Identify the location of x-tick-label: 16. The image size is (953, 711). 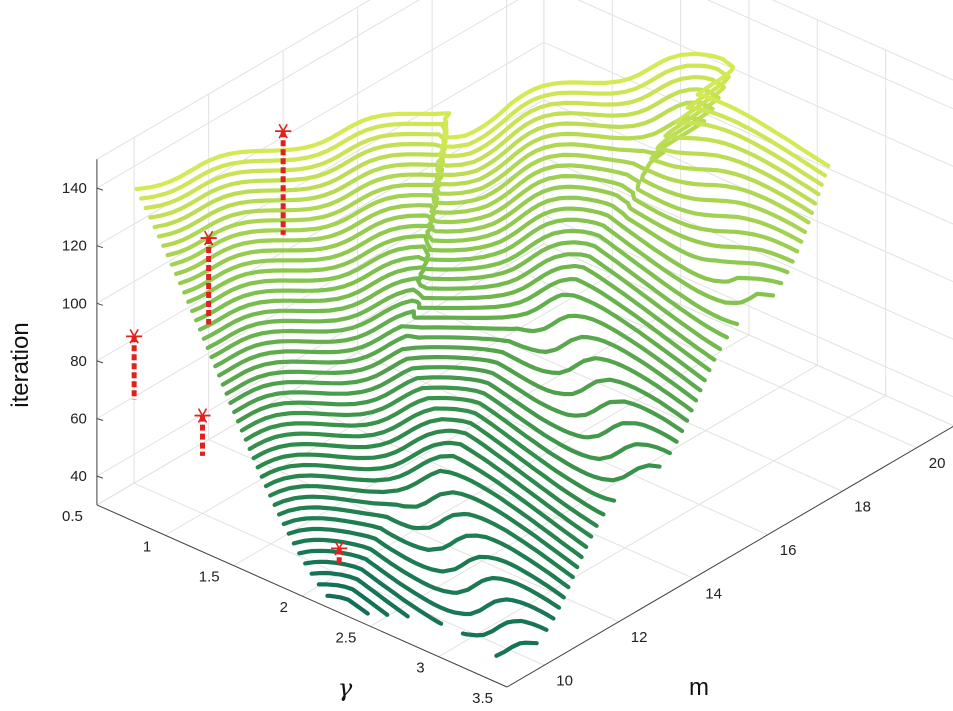
(788, 550).